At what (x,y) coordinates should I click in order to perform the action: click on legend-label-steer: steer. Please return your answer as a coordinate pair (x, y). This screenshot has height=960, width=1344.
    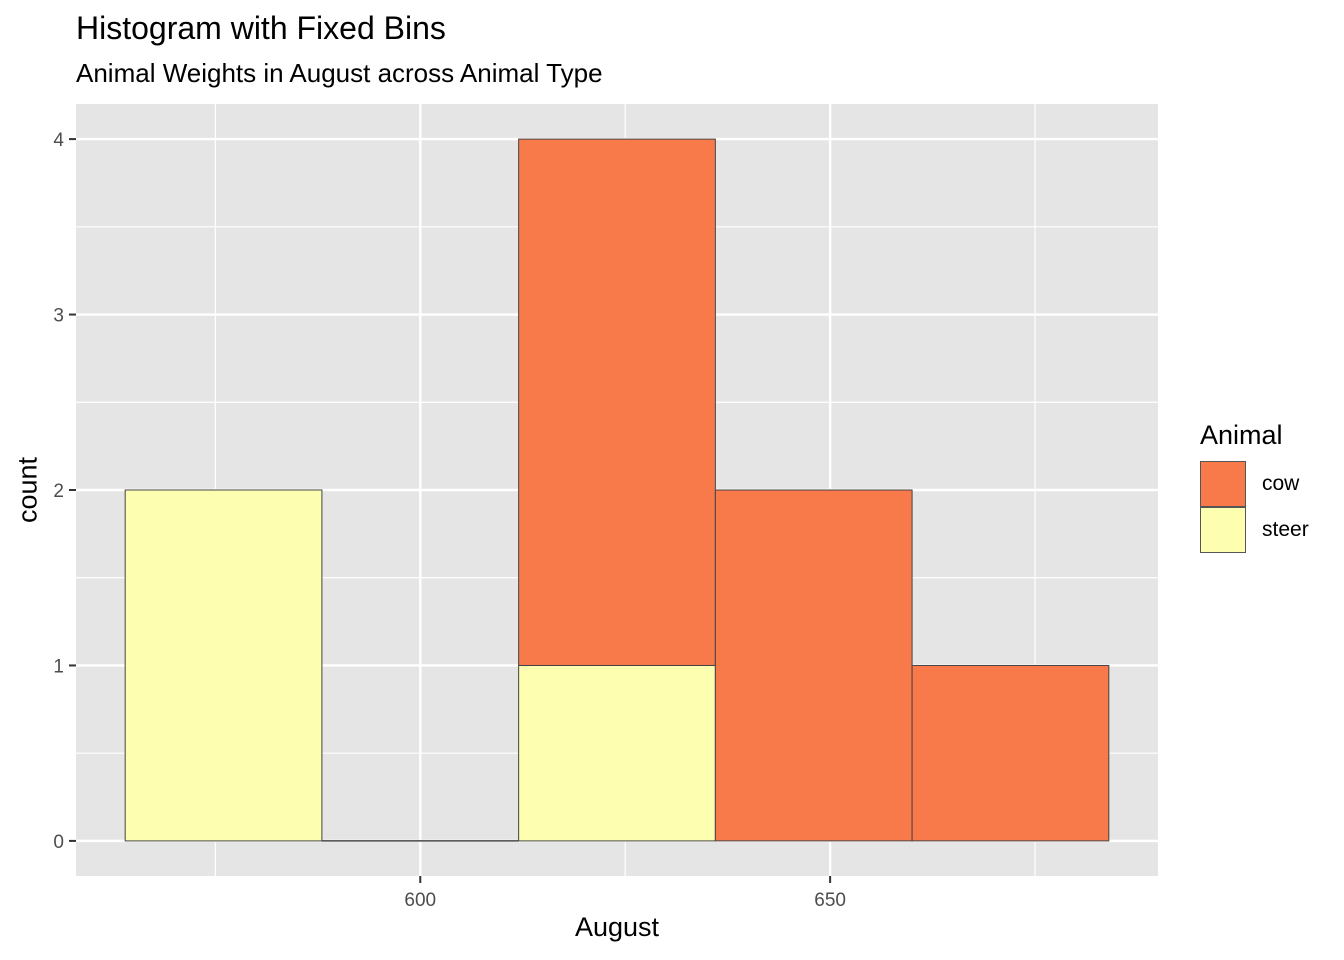
    Looking at the image, I should click on (1285, 529).